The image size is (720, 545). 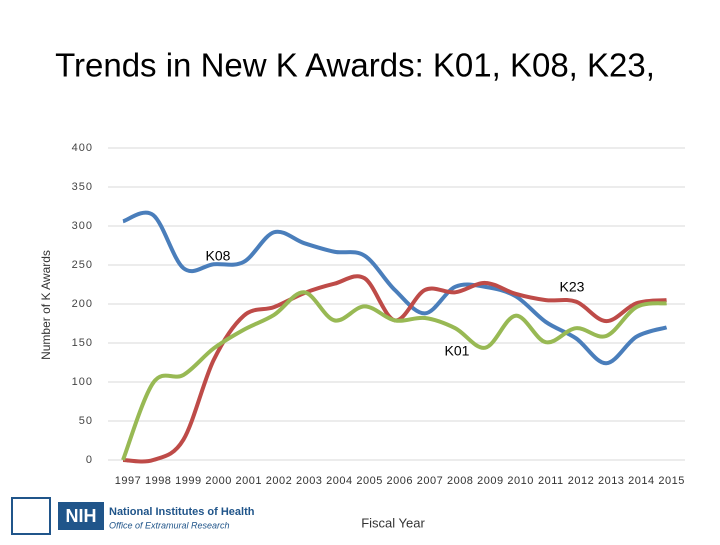 What do you see at coordinates (31, 516) in the screenshot?
I see `hhs-icon` at bounding box center [31, 516].